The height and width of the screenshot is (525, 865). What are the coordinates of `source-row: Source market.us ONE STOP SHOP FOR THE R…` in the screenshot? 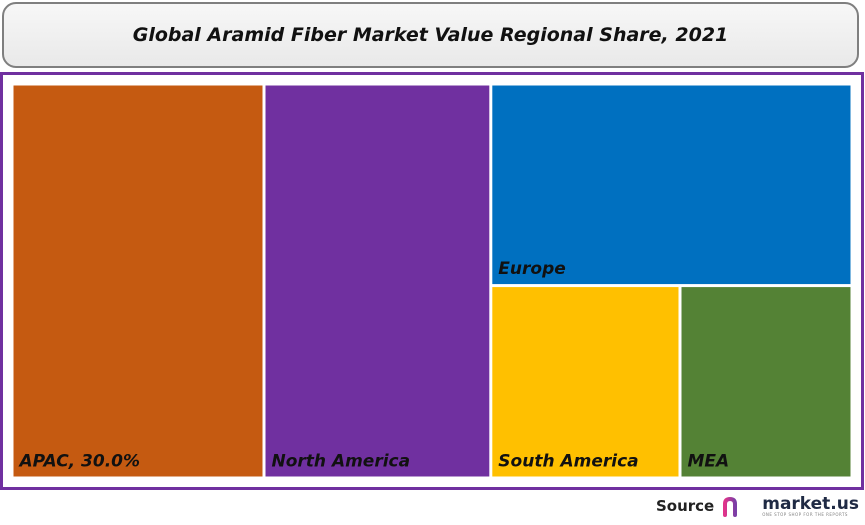 It's located at (757, 506).